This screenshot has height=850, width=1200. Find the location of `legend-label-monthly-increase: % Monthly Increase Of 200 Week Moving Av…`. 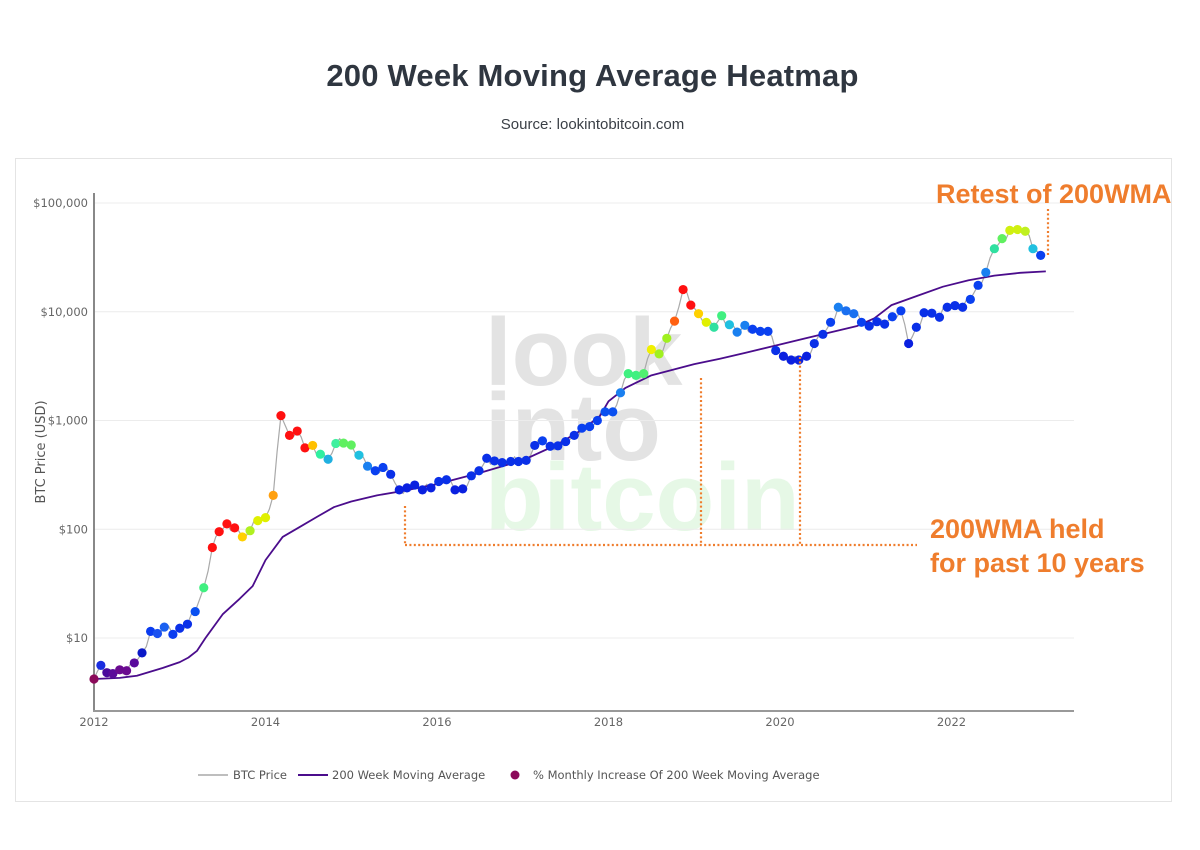

legend-label-monthly-increase: % Monthly Increase Of 200 Week Moving Av… is located at coordinates (676, 775).